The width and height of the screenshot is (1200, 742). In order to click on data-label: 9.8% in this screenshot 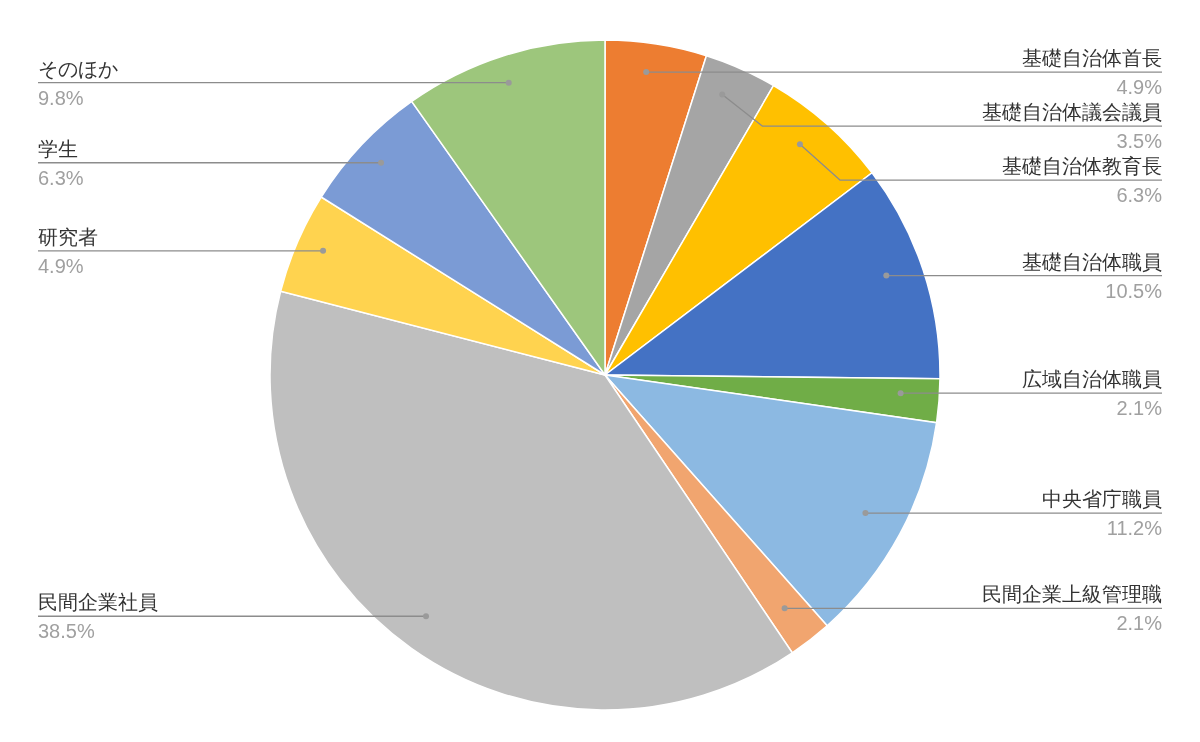, I will do `click(61, 97)`.